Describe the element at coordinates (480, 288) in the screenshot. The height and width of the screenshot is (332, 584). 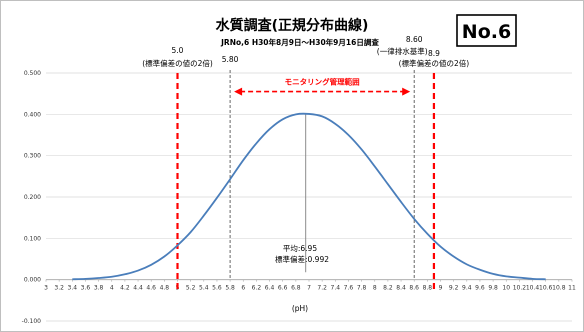
I see `x-tick-label: 9.6` at that location.